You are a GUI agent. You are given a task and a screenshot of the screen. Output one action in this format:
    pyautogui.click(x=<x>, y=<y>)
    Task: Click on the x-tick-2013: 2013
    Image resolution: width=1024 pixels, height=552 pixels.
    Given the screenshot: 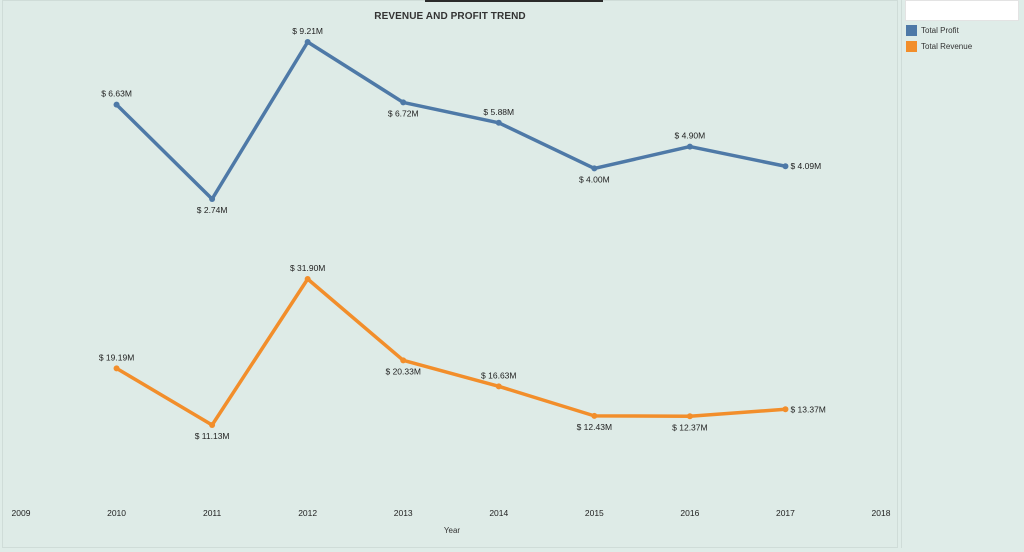 What is the action you would take?
    pyautogui.click(x=403, y=513)
    